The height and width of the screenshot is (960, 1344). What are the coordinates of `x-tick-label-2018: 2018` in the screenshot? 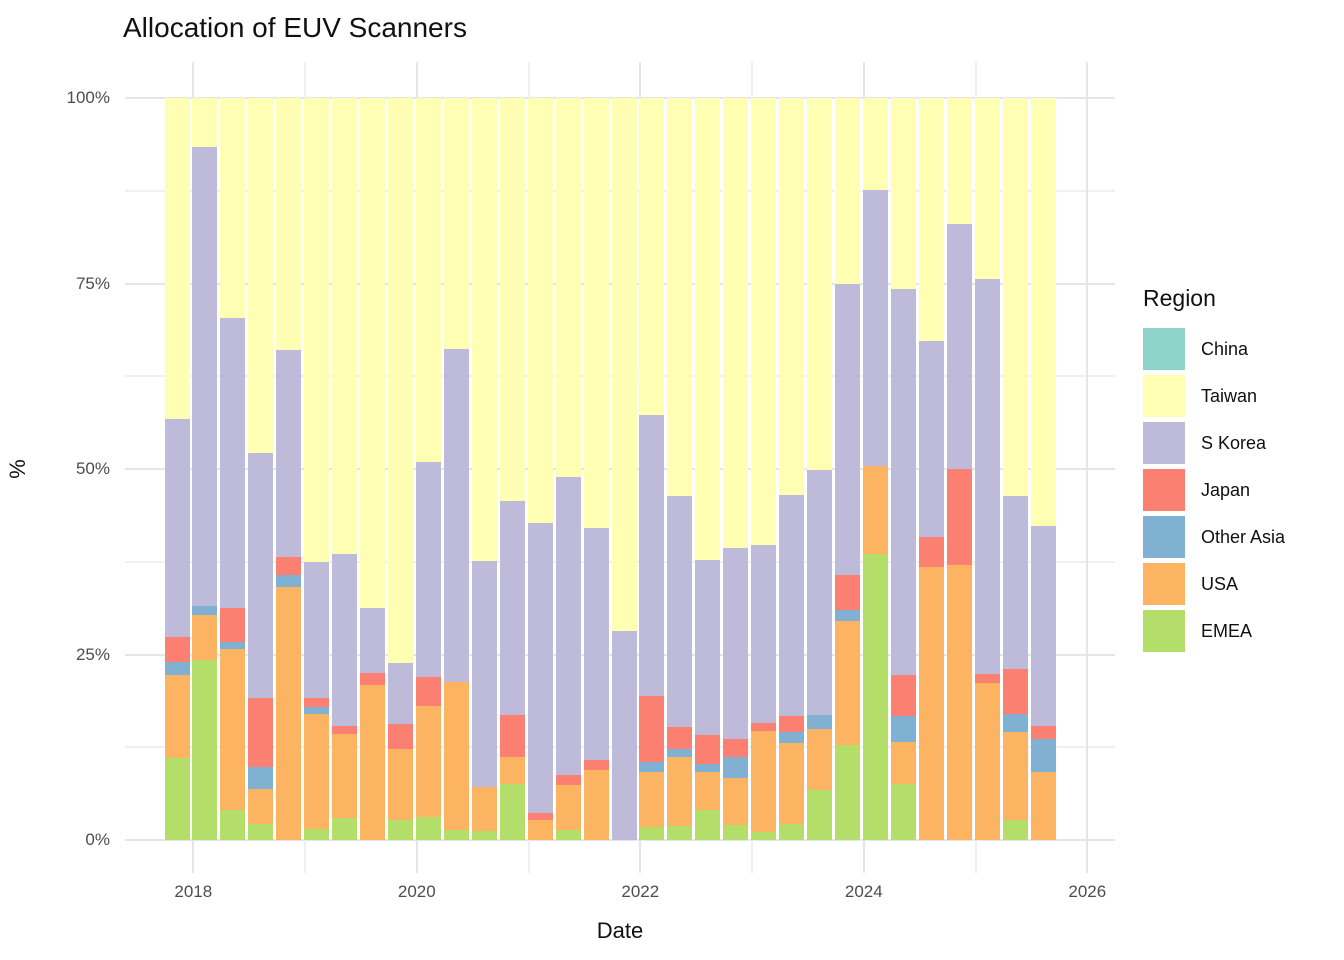 It's located at (193, 891).